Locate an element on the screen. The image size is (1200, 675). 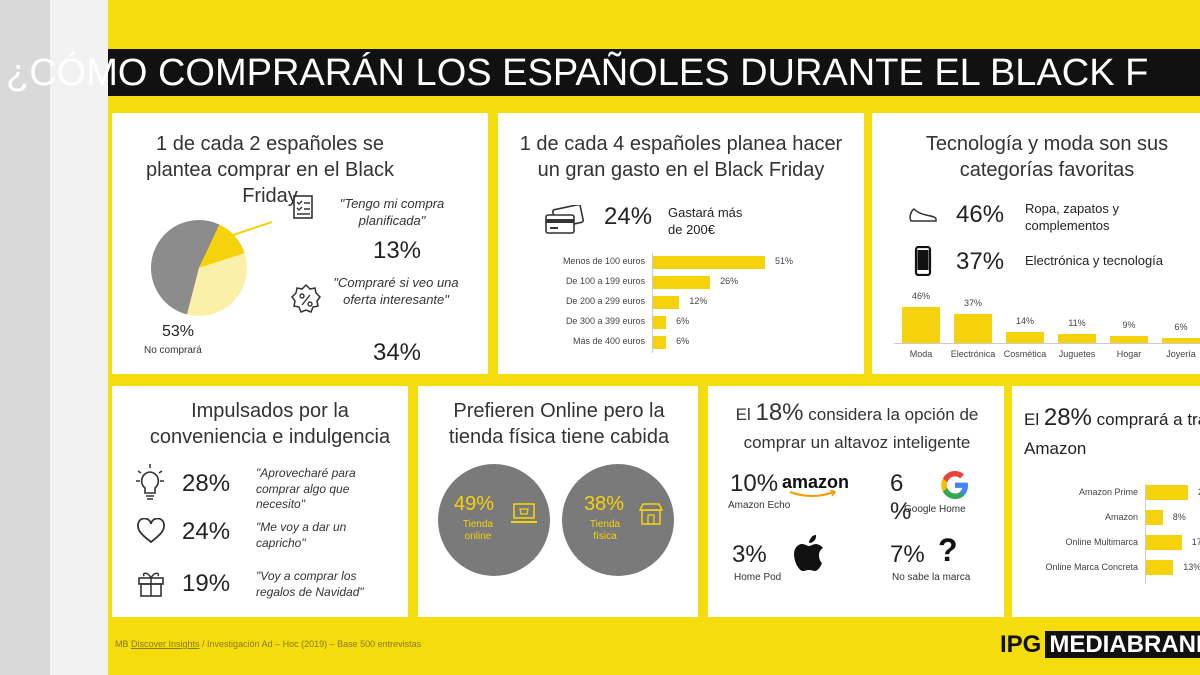
amazon-category-label: Amazon Prime is located at coordinates (1108, 492).